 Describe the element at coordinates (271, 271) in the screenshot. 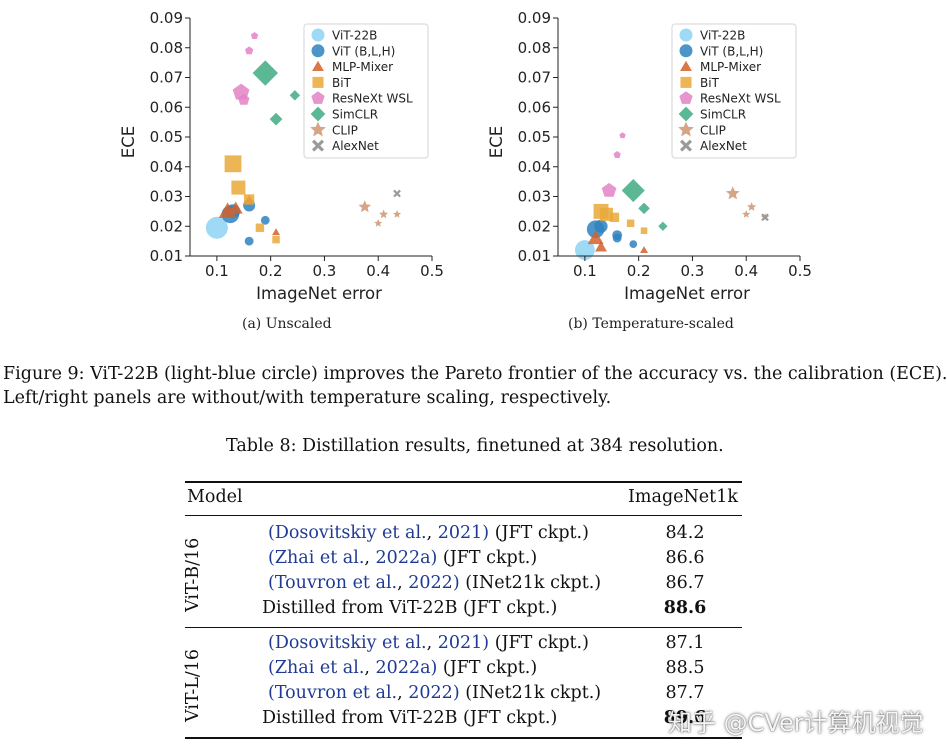

I see `x-tick-label: 0.2` at that location.